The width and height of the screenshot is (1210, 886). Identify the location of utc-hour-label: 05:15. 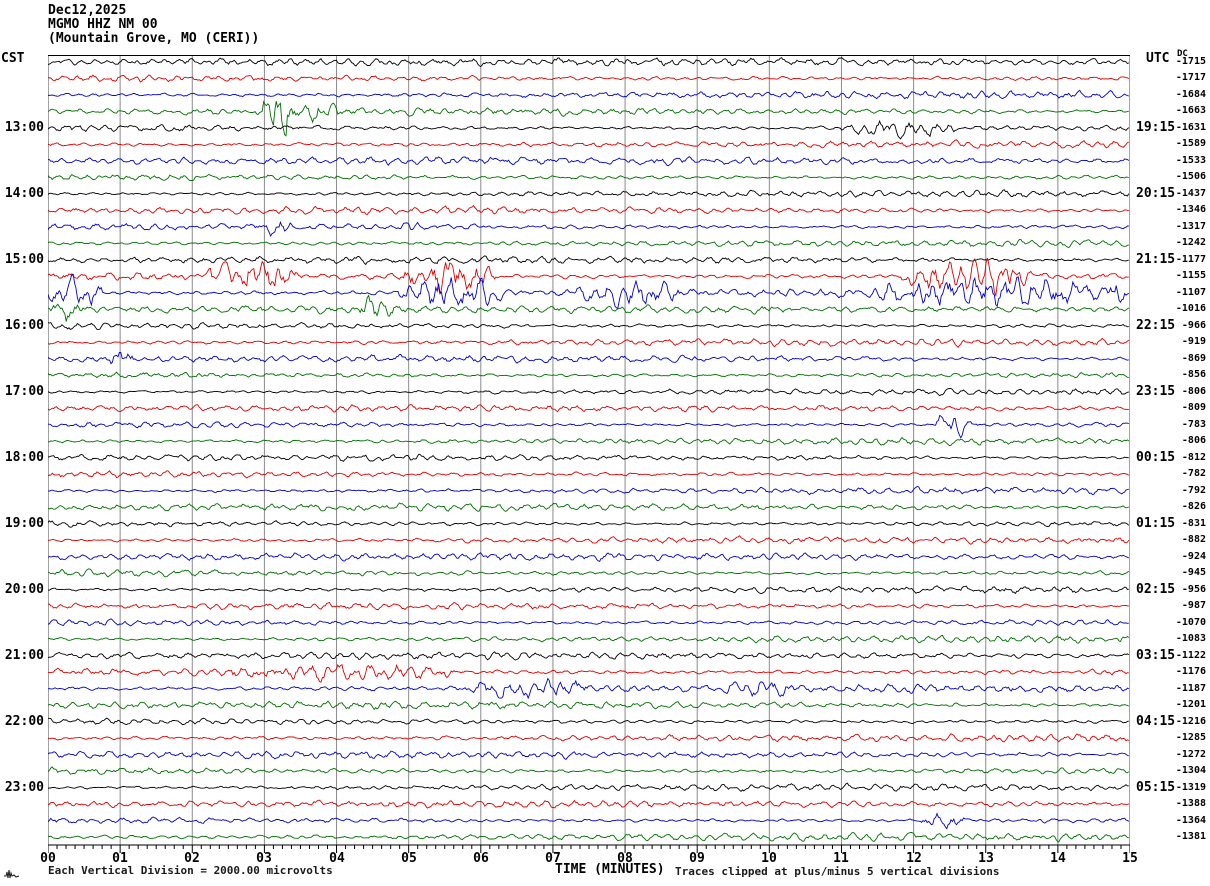
(1156, 787).